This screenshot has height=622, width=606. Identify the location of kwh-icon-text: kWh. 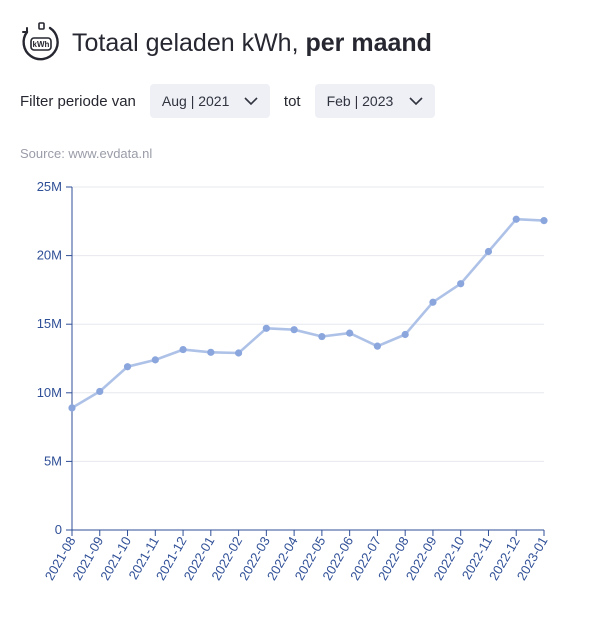
(41, 44).